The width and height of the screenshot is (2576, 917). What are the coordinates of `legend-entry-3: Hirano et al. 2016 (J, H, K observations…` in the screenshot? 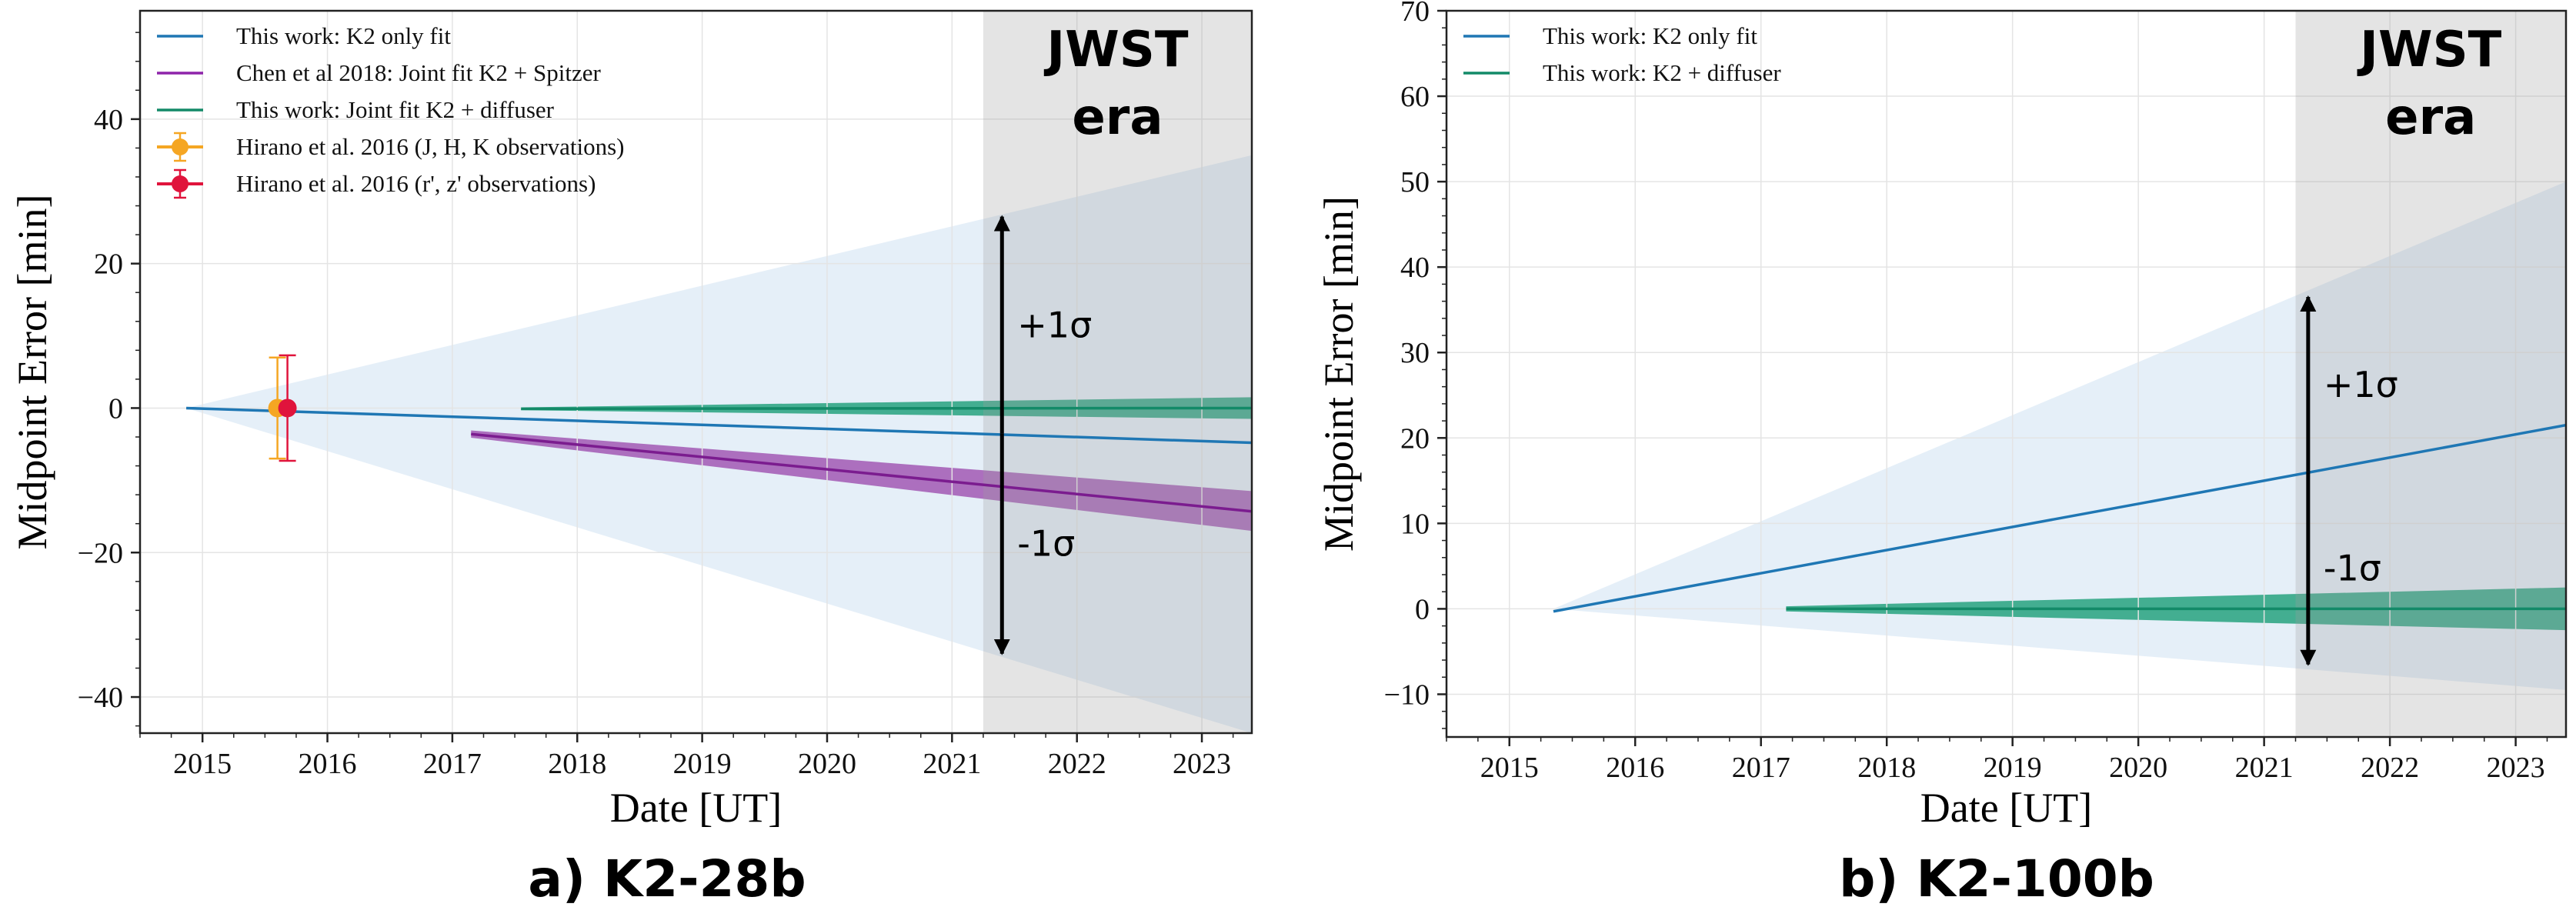 It's located at (391, 147).